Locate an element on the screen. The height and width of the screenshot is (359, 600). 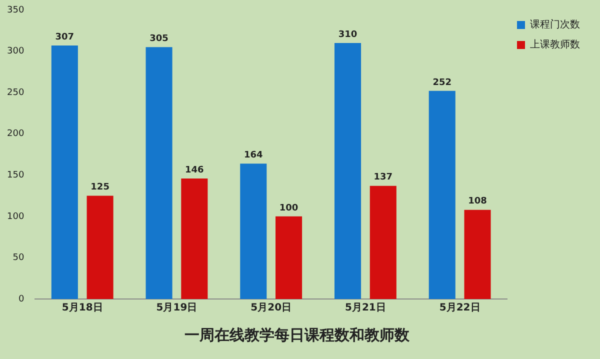
data-label: 307 is located at coordinates (64, 37).